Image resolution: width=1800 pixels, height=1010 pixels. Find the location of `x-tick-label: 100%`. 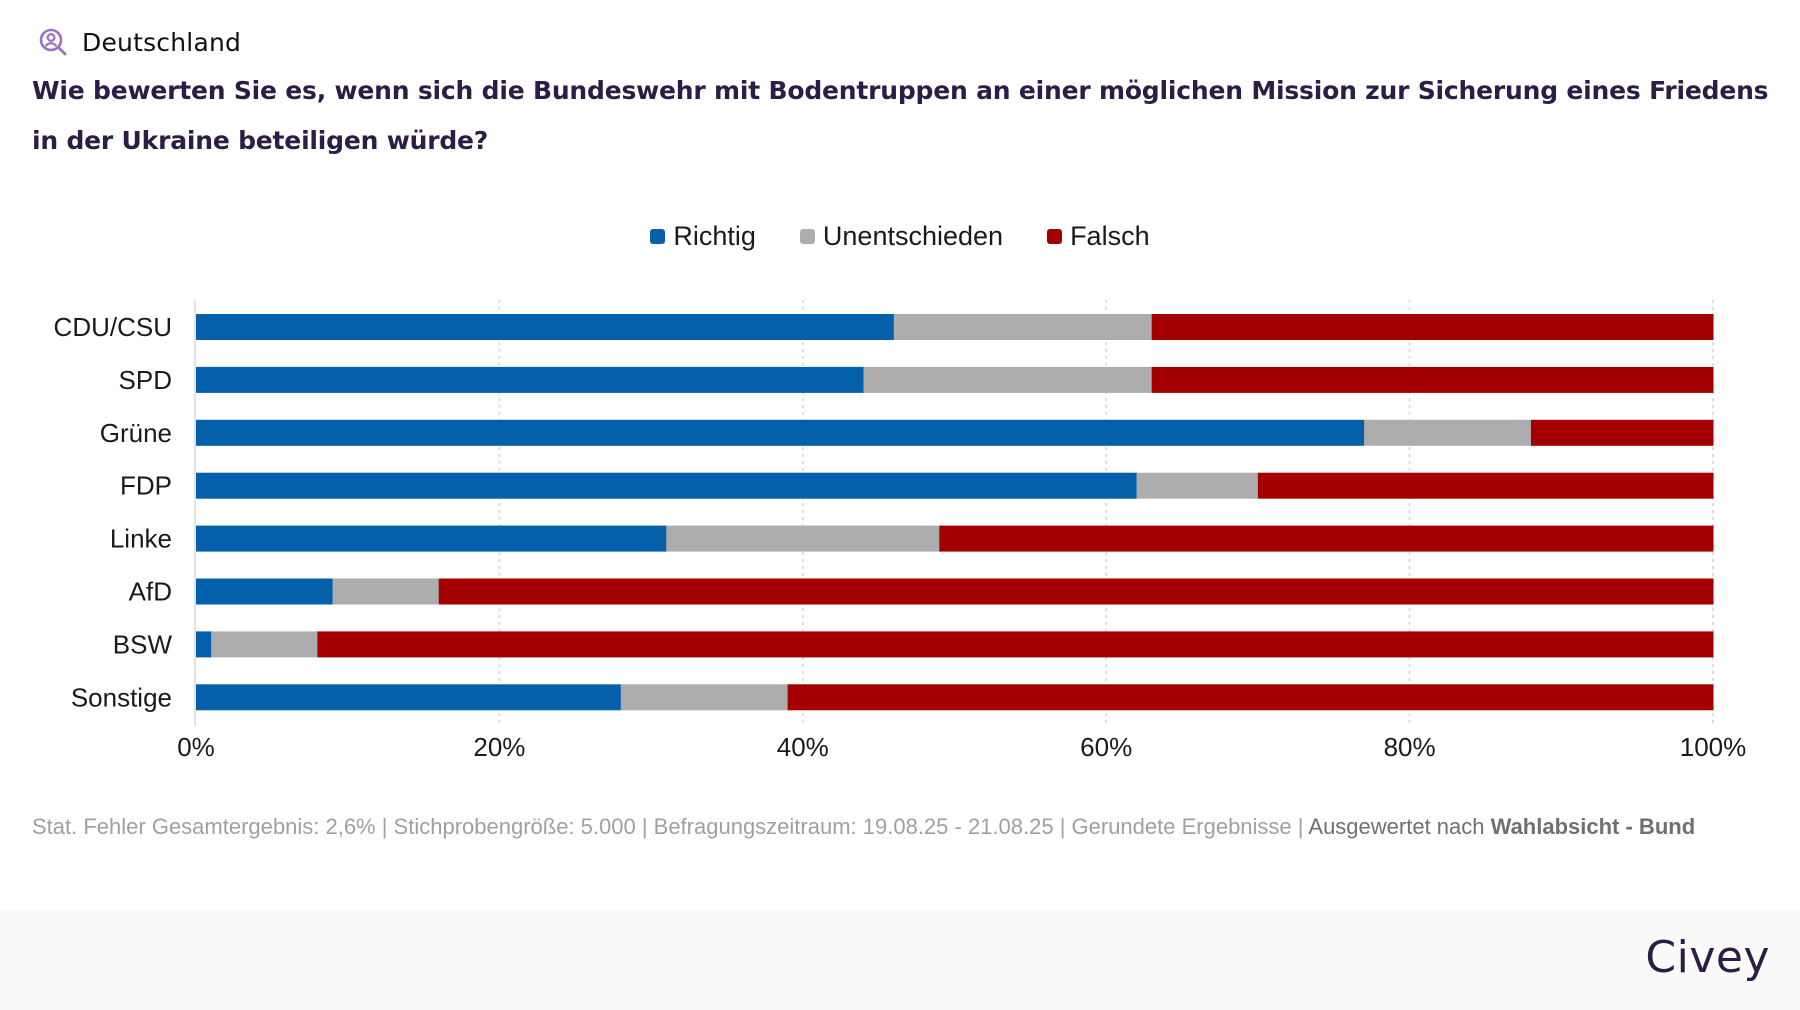

x-tick-label: 100% is located at coordinates (1713, 747).